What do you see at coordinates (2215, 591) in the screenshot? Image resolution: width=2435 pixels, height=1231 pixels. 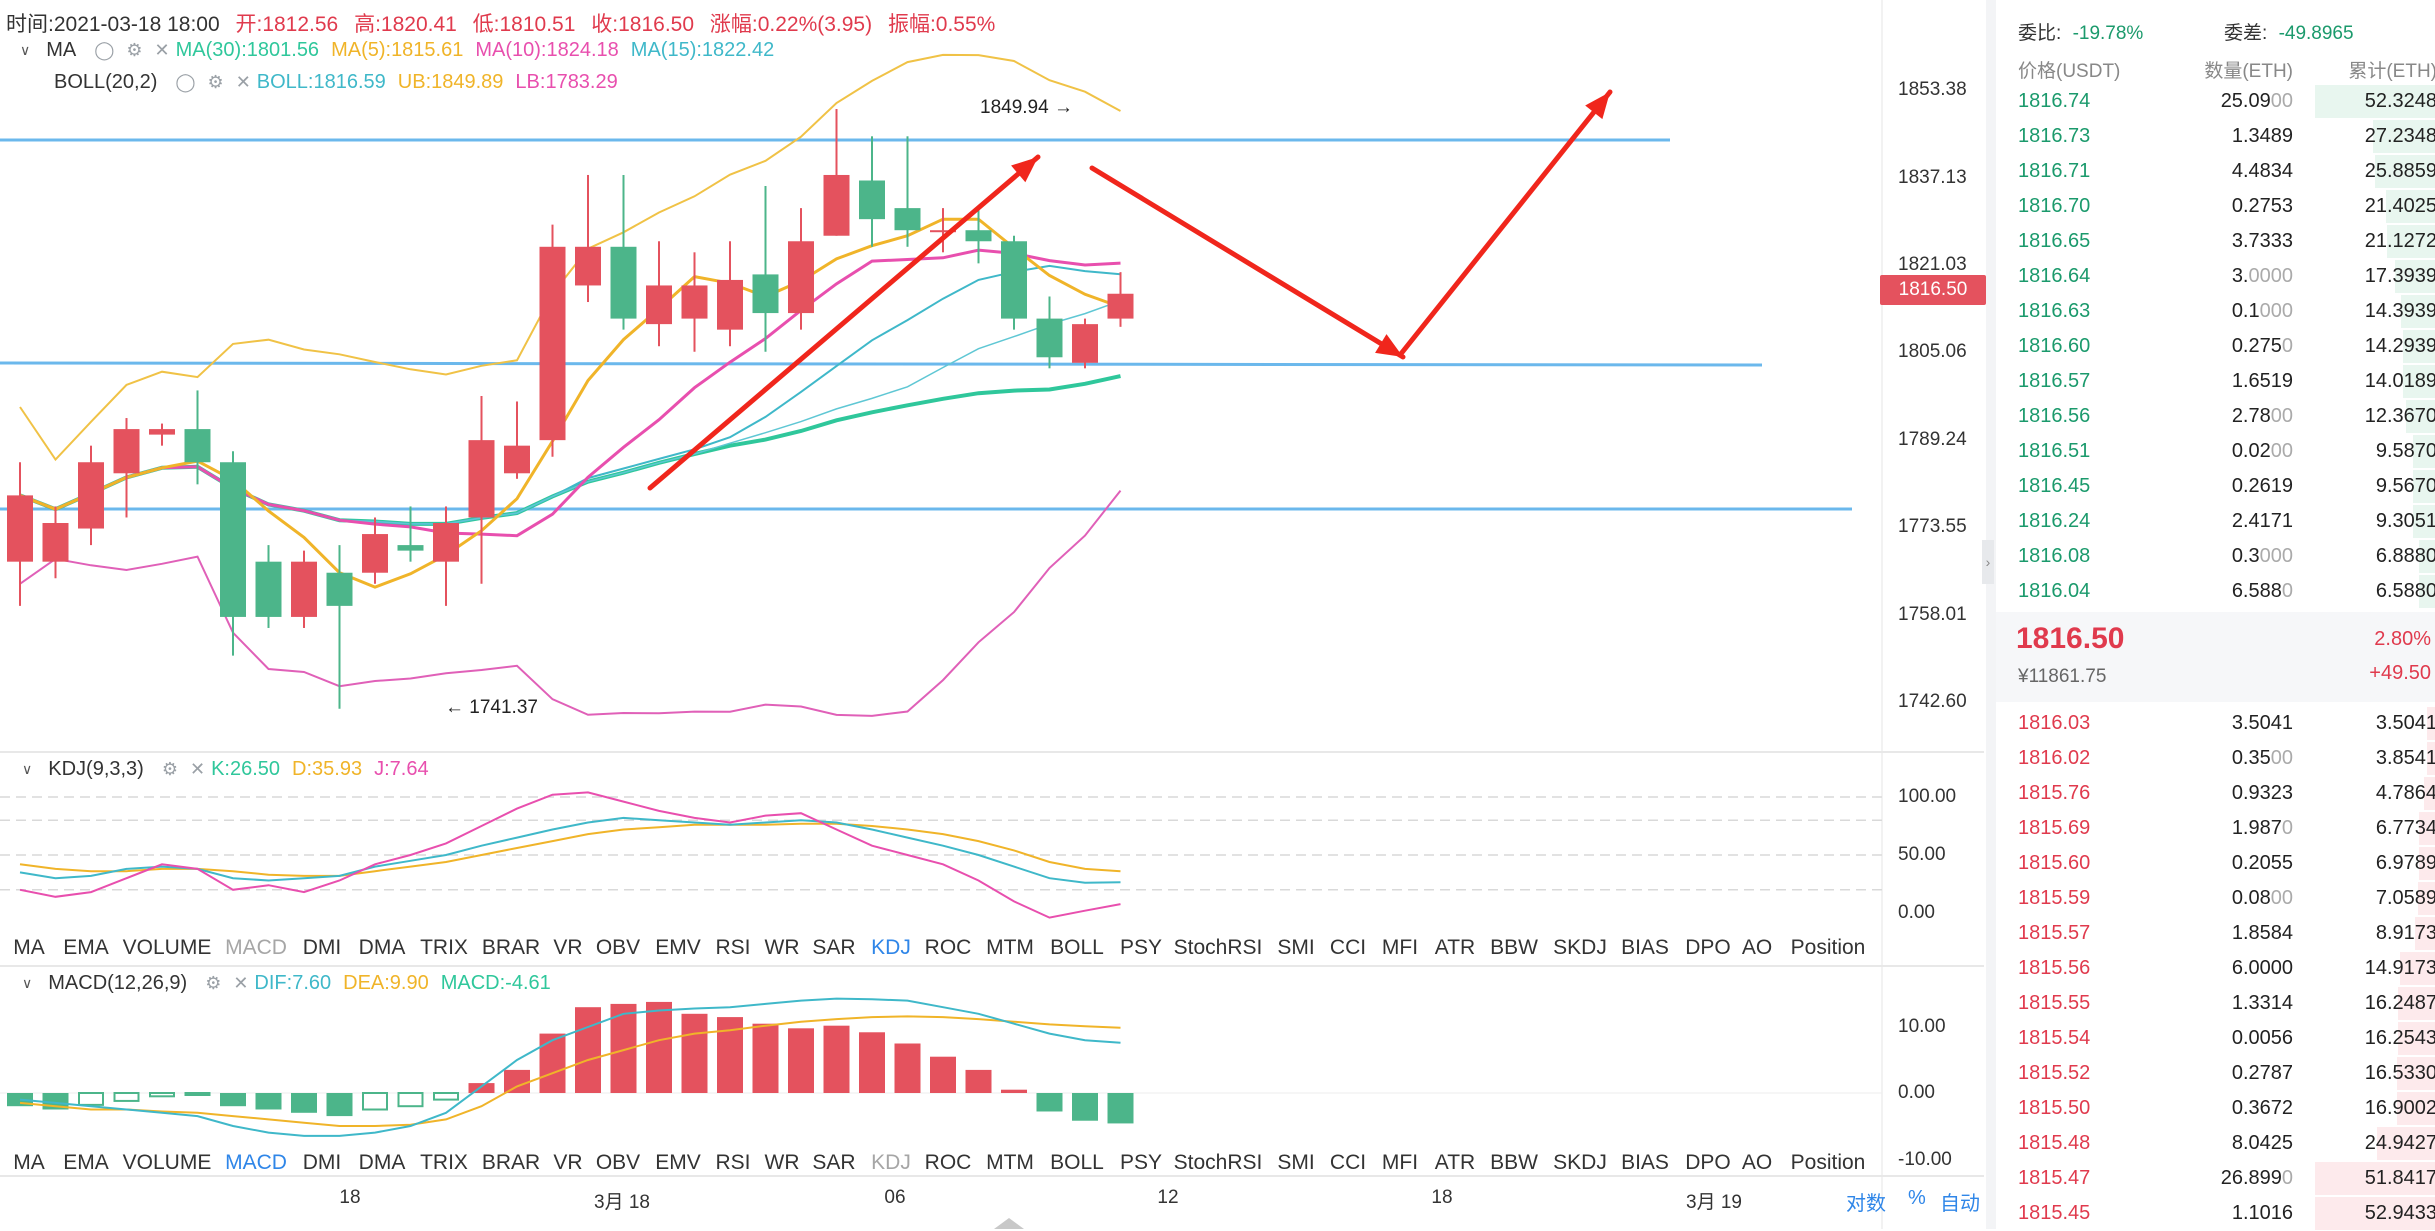 I see `ask-row: 1816.04 6.5880 6.5880` at bounding box center [2215, 591].